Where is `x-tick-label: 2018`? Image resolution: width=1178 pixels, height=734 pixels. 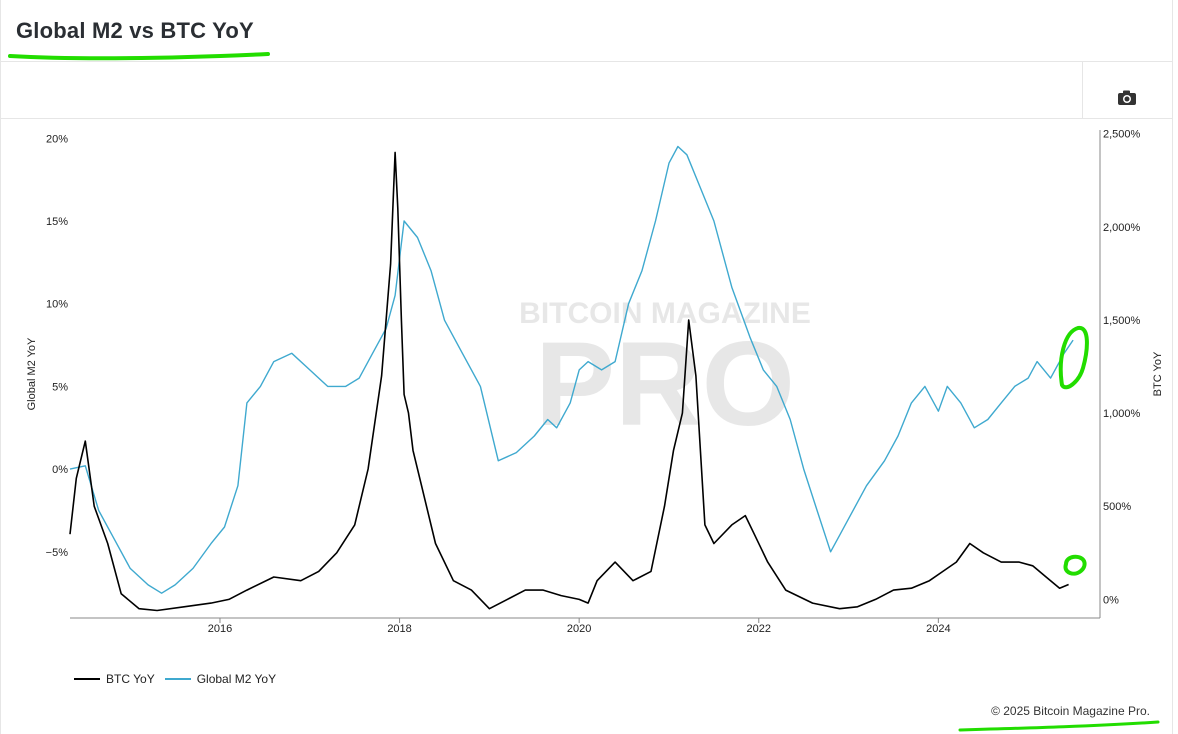
x-tick-label: 2018 is located at coordinates (399, 629).